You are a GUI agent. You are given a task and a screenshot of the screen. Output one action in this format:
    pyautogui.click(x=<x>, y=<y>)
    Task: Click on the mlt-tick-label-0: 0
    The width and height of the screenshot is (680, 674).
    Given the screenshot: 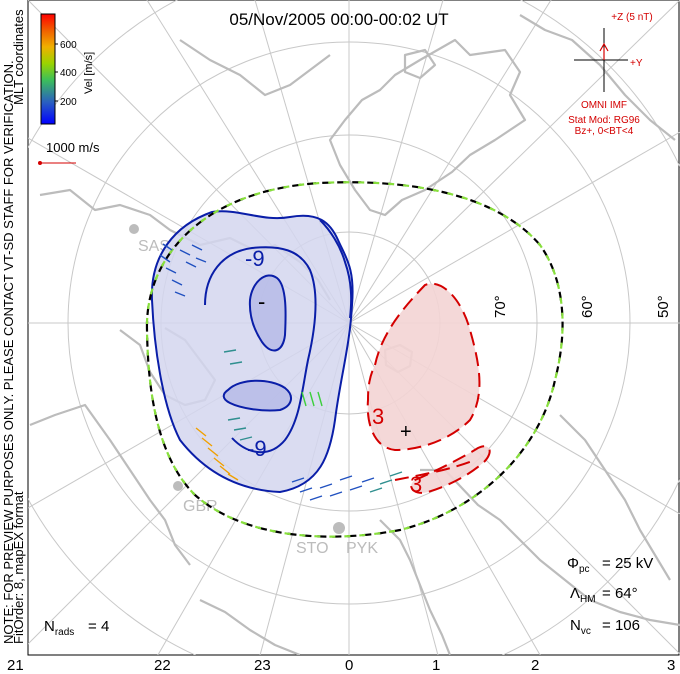 What is the action you would take?
    pyautogui.click(x=349, y=665)
    